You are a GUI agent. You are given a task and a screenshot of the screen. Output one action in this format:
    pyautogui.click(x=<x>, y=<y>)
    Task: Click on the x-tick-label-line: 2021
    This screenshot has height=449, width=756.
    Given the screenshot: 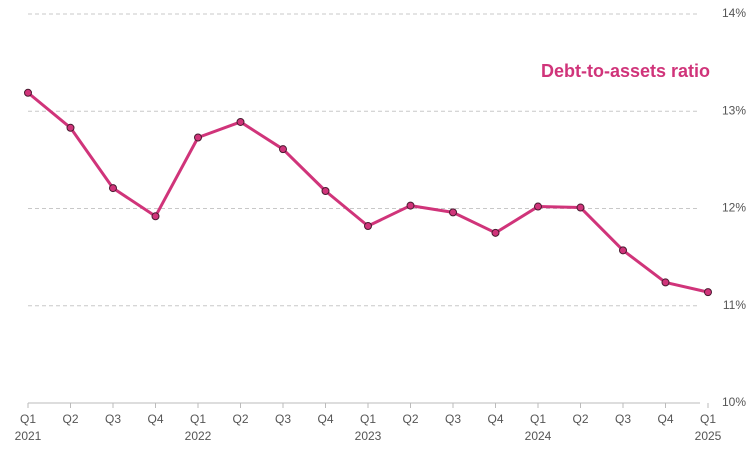 What is the action you would take?
    pyautogui.click(x=28, y=436)
    